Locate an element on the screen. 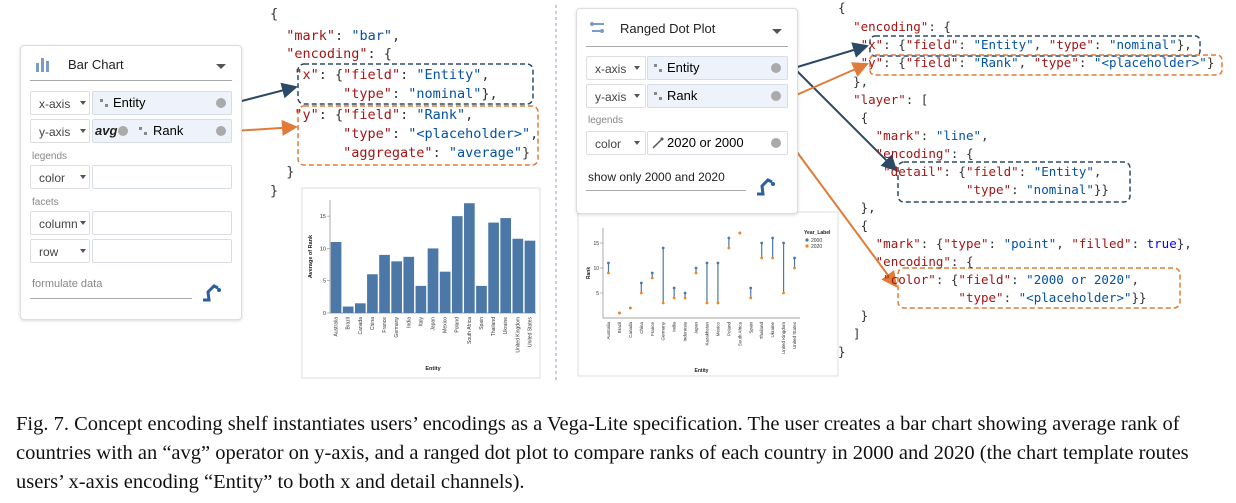 The height and width of the screenshot is (503, 1236). arrow is located at coordinates (265, 127).